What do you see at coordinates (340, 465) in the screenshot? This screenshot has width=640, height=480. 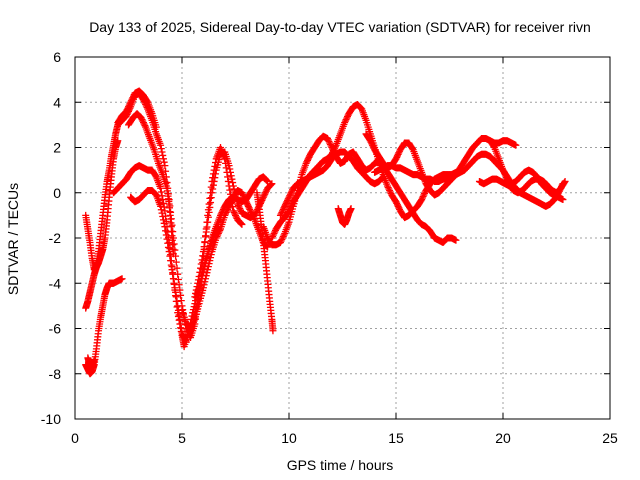 I see `x-axis-label: GPS time / hours` at bounding box center [340, 465].